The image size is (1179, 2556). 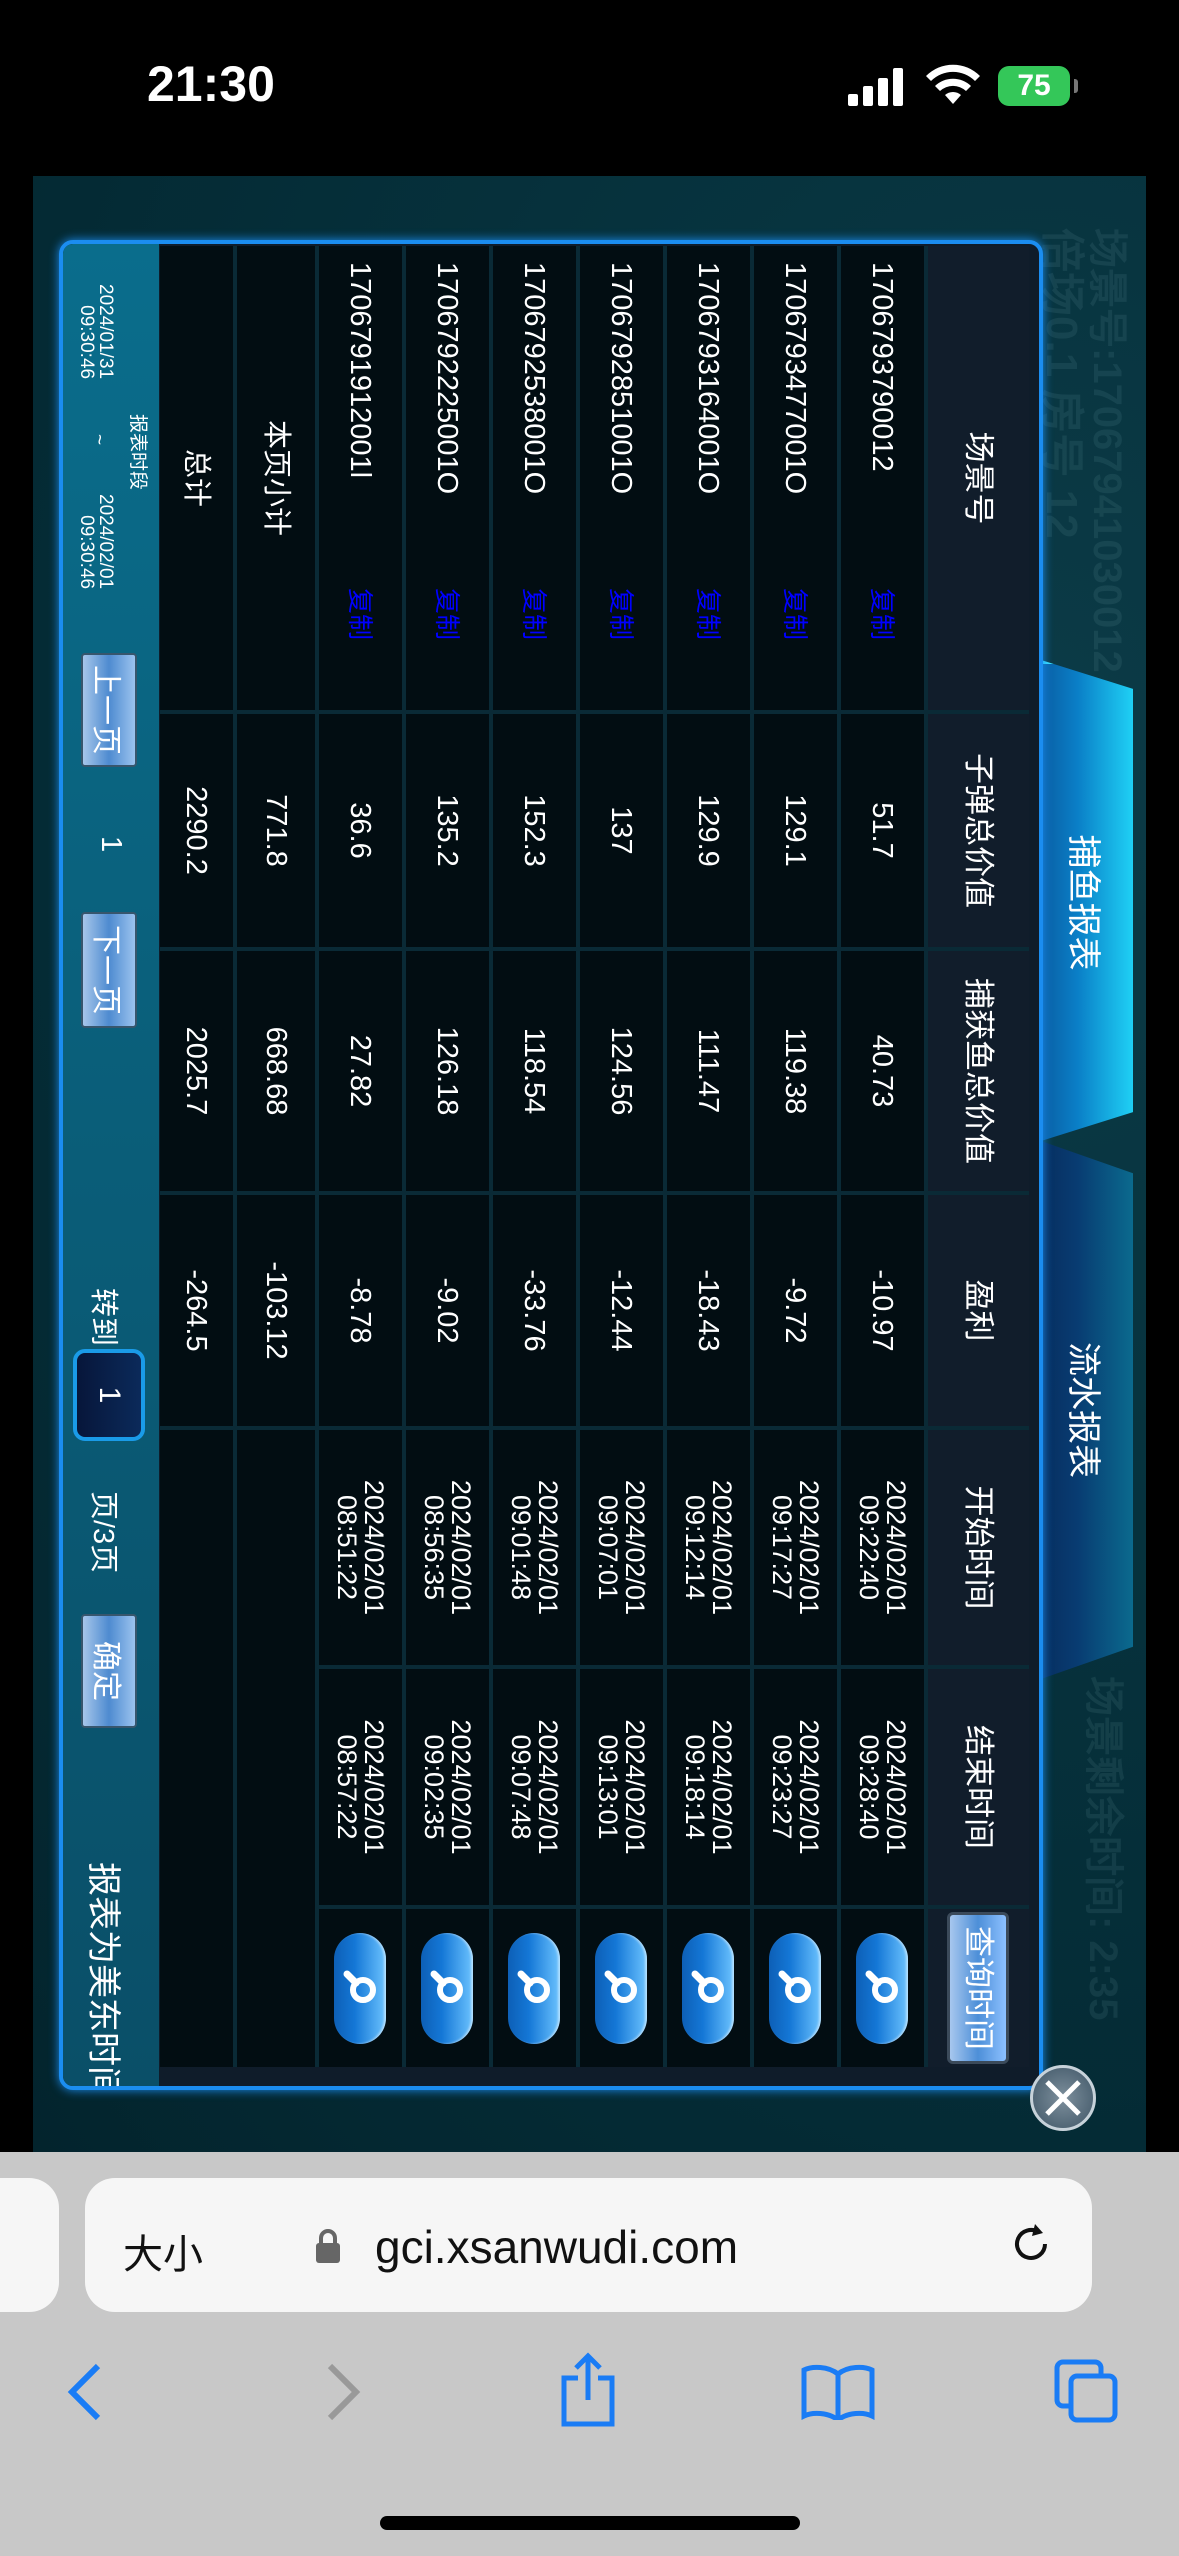 I want to click on prev-page-button: 上一页, so click(x=109, y=710).